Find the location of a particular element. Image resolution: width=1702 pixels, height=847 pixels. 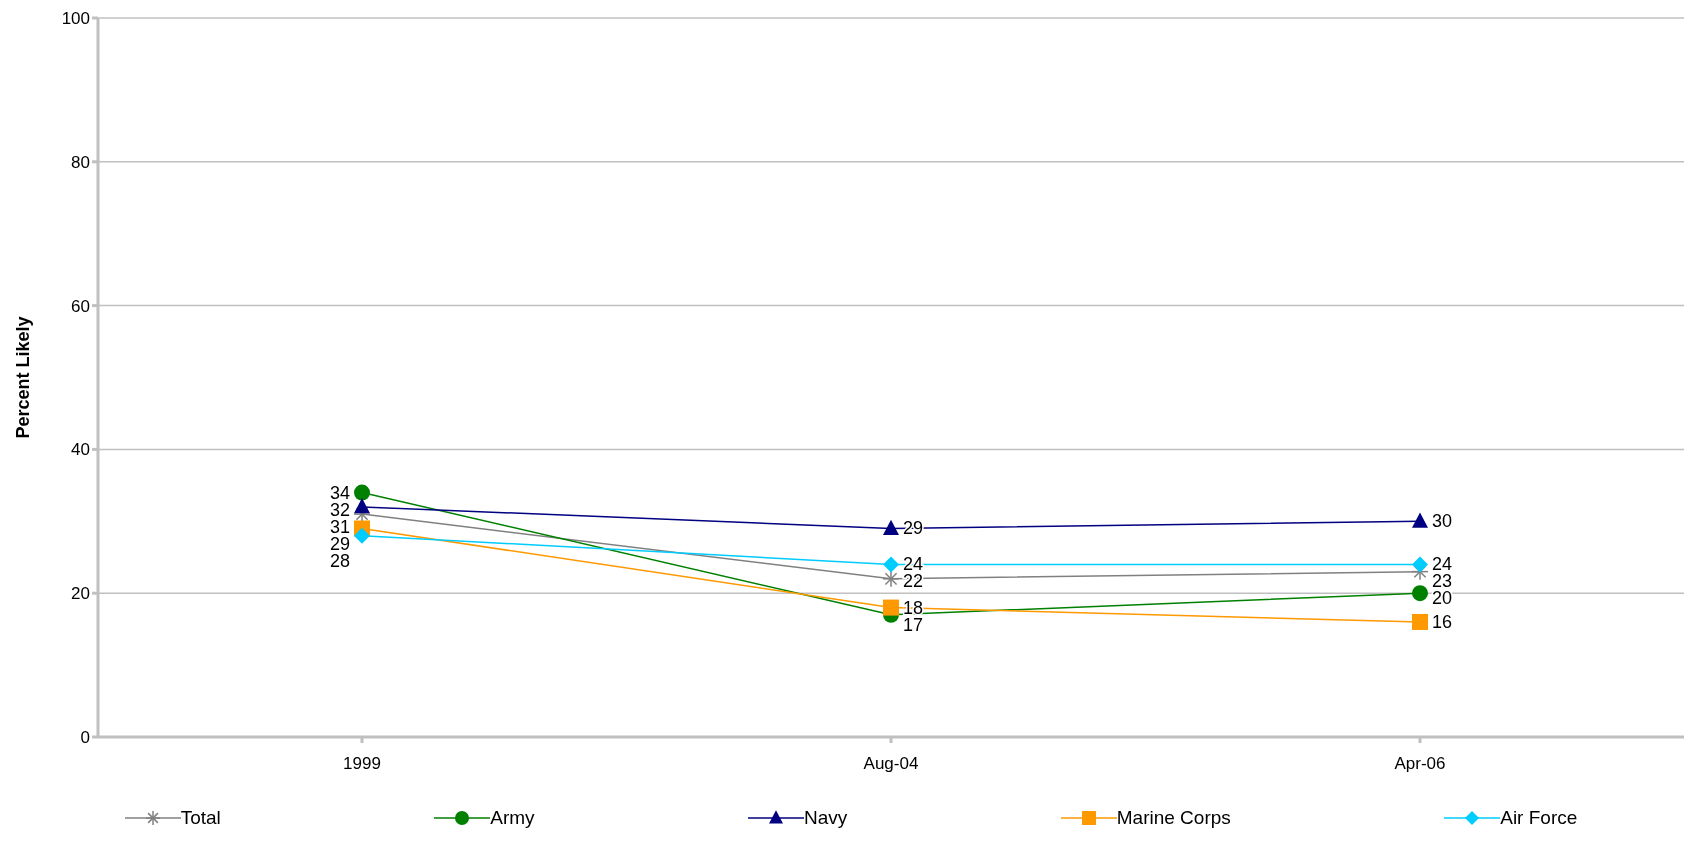

y-tick-label: 0 is located at coordinates (85, 738).